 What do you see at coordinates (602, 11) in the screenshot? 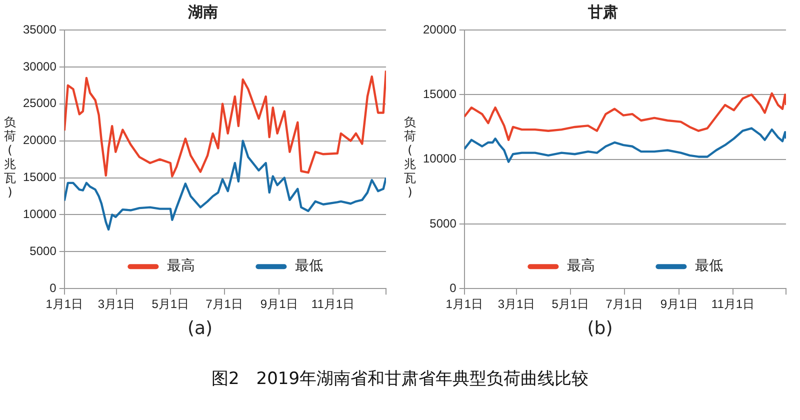
I see `chart-title: 甘肃` at bounding box center [602, 11].